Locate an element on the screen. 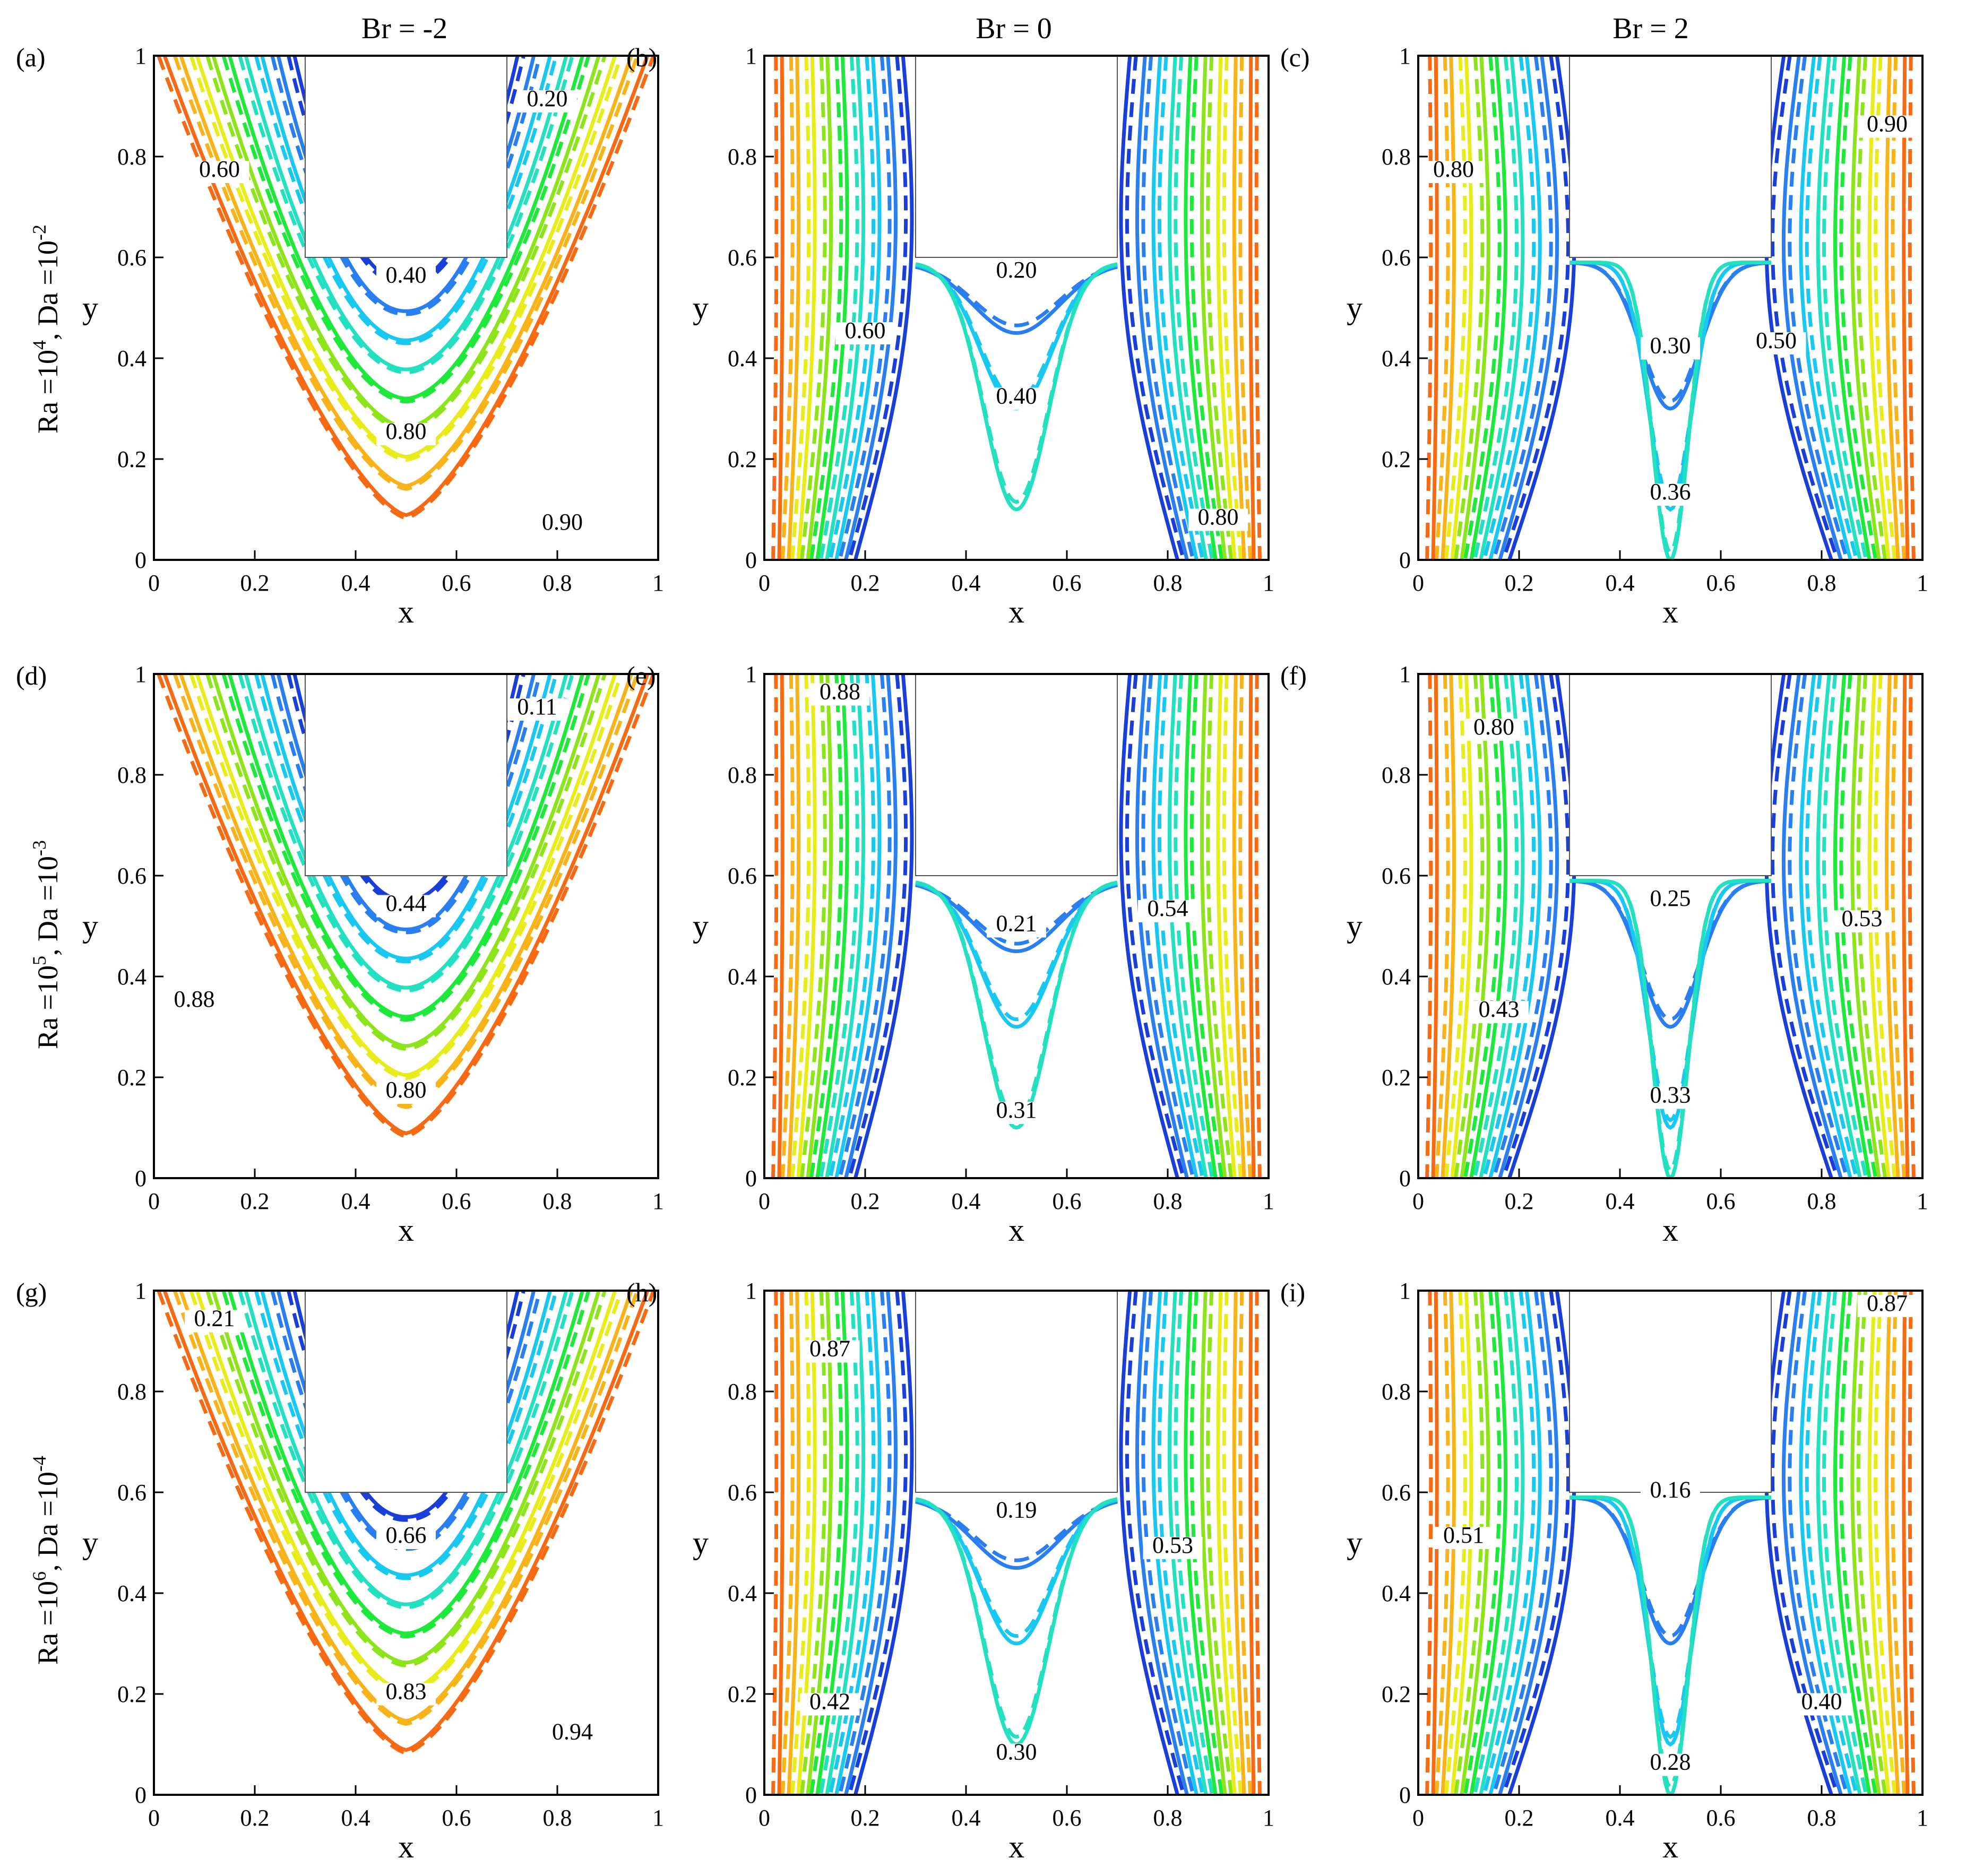 This screenshot has height=1876, width=1966. contour-value-label: 0.94 is located at coordinates (572, 1732).